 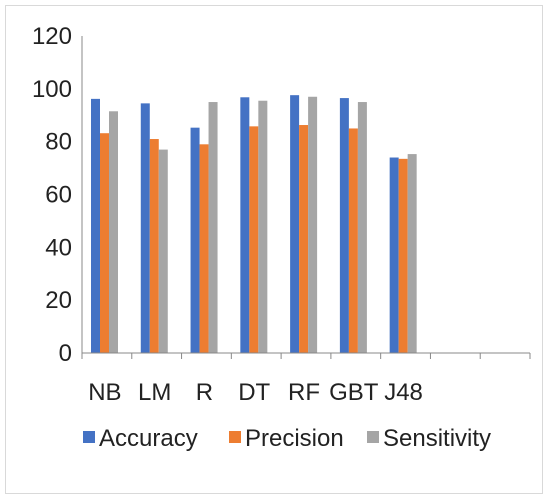 What do you see at coordinates (204, 248) in the screenshot?
I see `bar-precision-r` at bounding box center [204, 248].